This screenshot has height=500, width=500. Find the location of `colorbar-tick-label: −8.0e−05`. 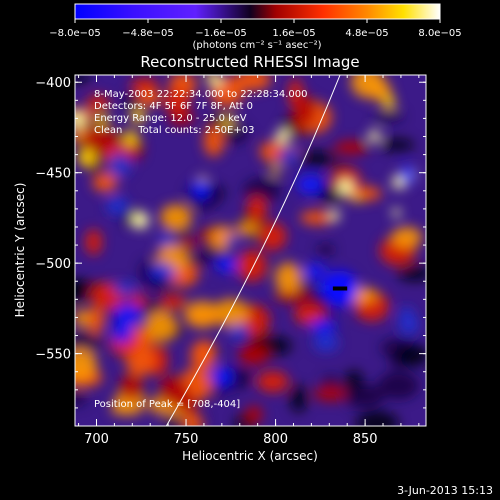

colorbar-tick-label: −8.0e−05 is located at coordinates (75, 33).